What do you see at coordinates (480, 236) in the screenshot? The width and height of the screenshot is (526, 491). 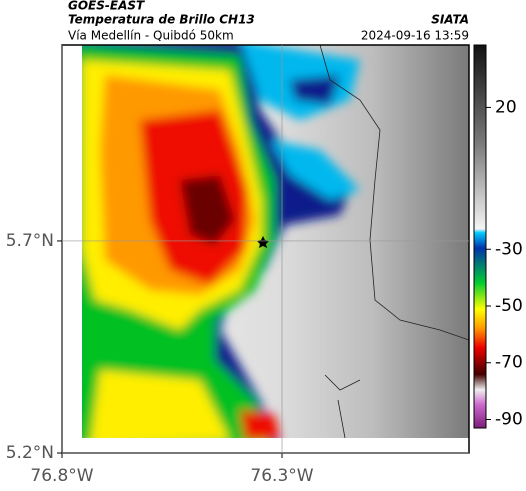 I see `colorbar` at bounding box center [480, 236].